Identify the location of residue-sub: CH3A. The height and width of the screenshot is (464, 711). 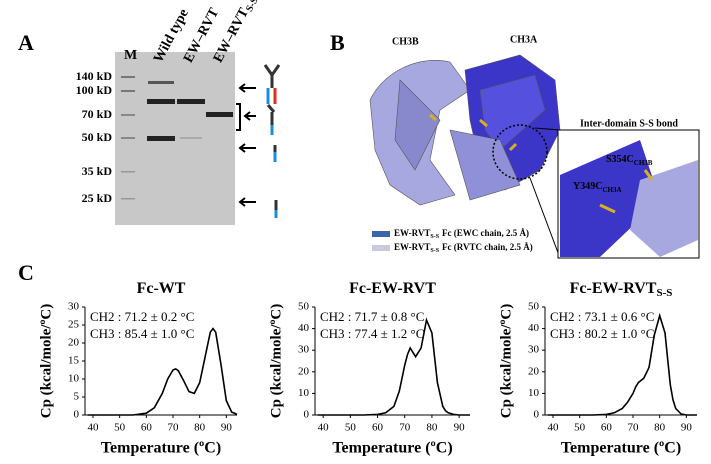
(611, 190).